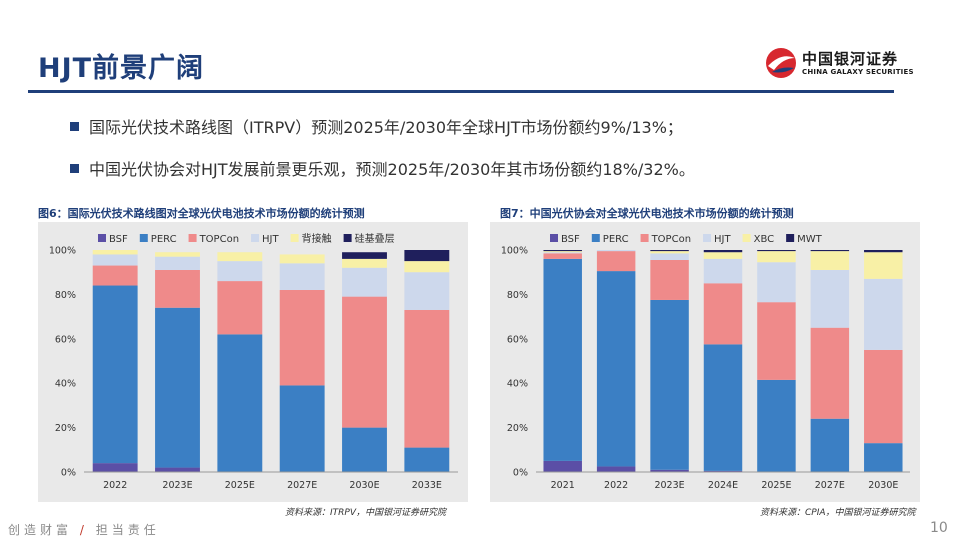 Image resolution: width=960 pixels, height=540 pixels. What do you see at coordinates (883, 314) in the screenshot?
I see `bar-segment-HJT-2030E` at bounding box center [883, 314].